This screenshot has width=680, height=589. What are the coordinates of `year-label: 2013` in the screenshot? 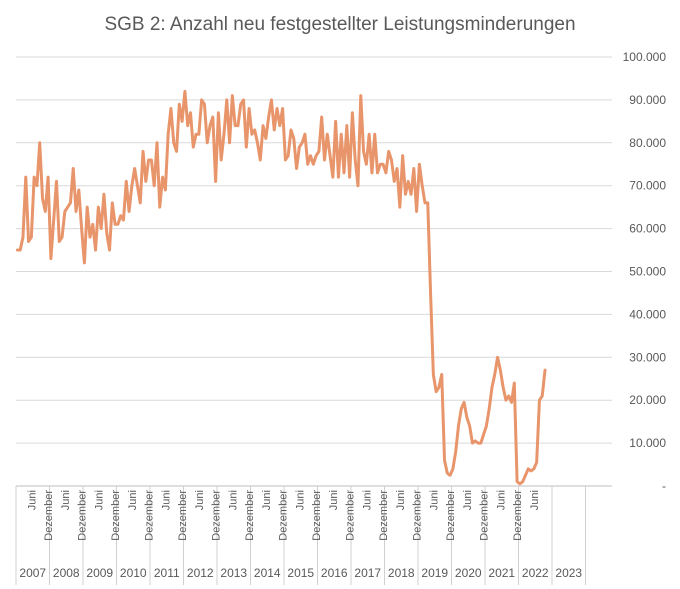 It's located at (233, 573).